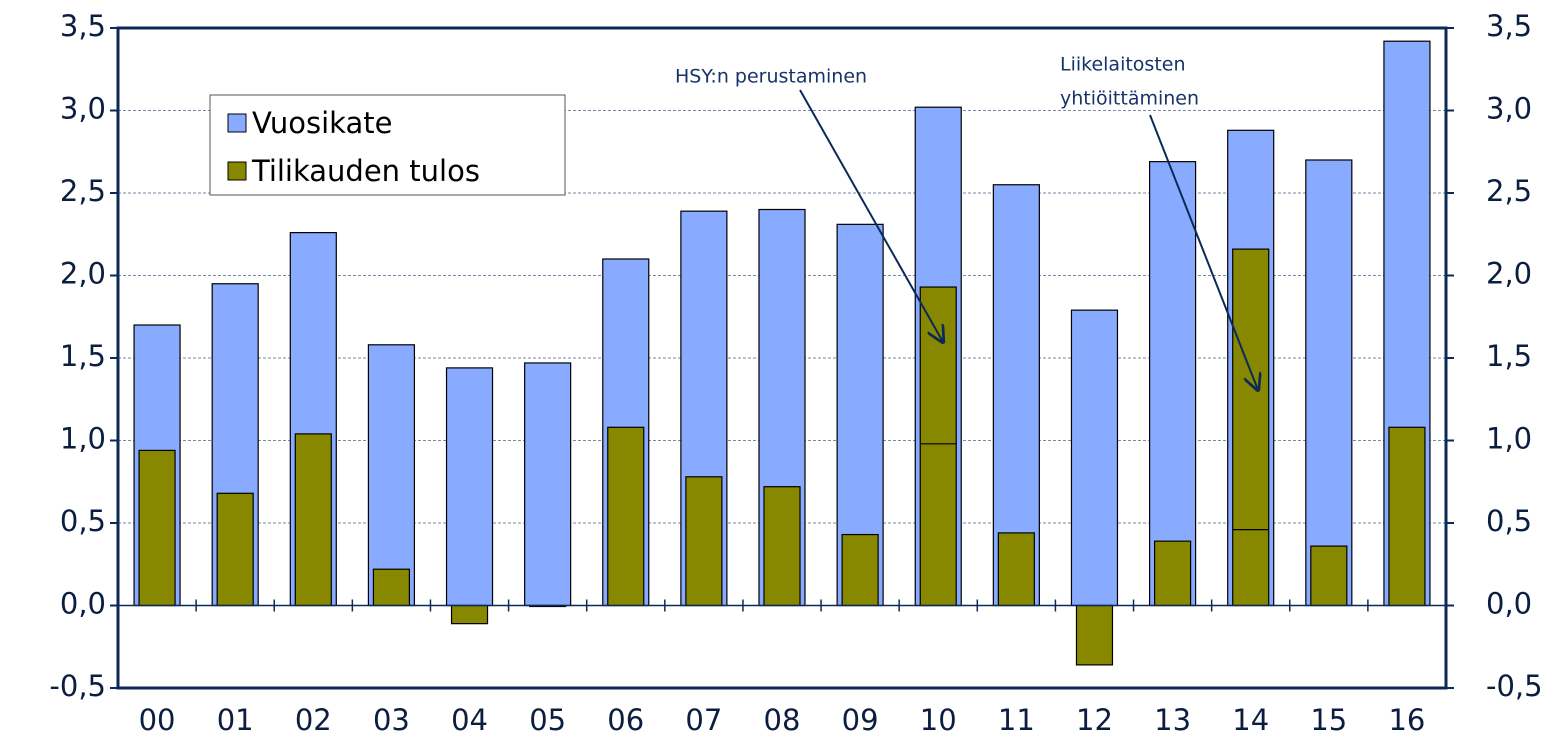 Image resolution: width=1566 pixels, height=749 pixels. I want to click on y-tick-label: 3,0, so click(83, 109).